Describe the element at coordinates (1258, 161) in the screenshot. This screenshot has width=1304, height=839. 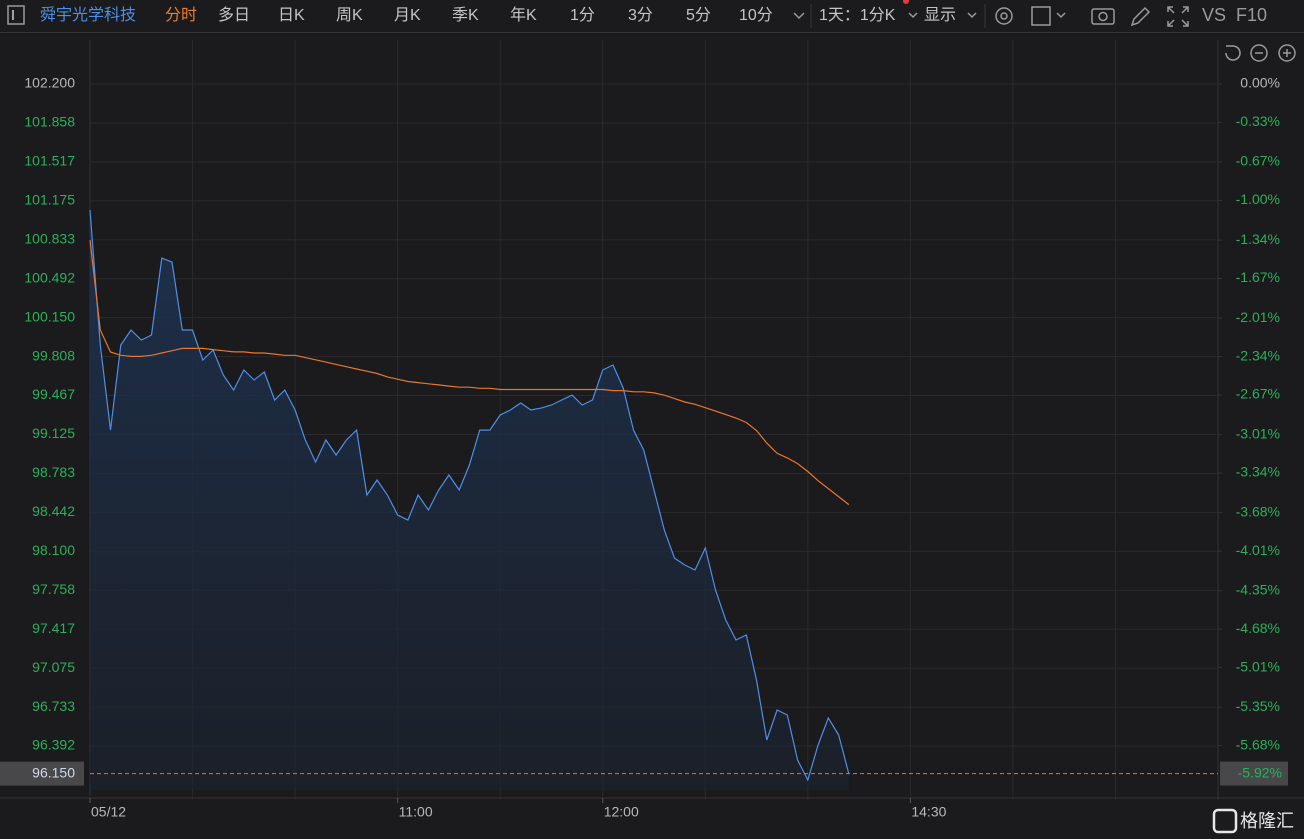
I see `y2-tick-label: -0.67%` at that location.